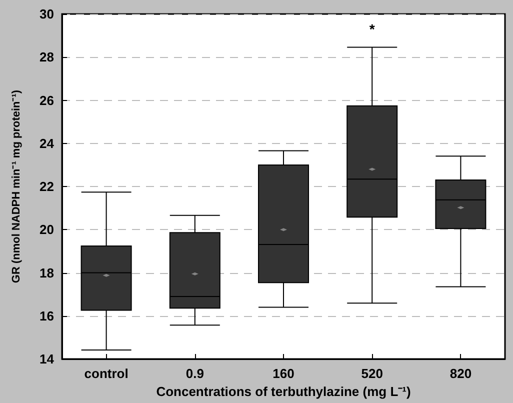 This screenshot has width=513, height=403. I want to click on x-tick-label: control, so click(106, 373).